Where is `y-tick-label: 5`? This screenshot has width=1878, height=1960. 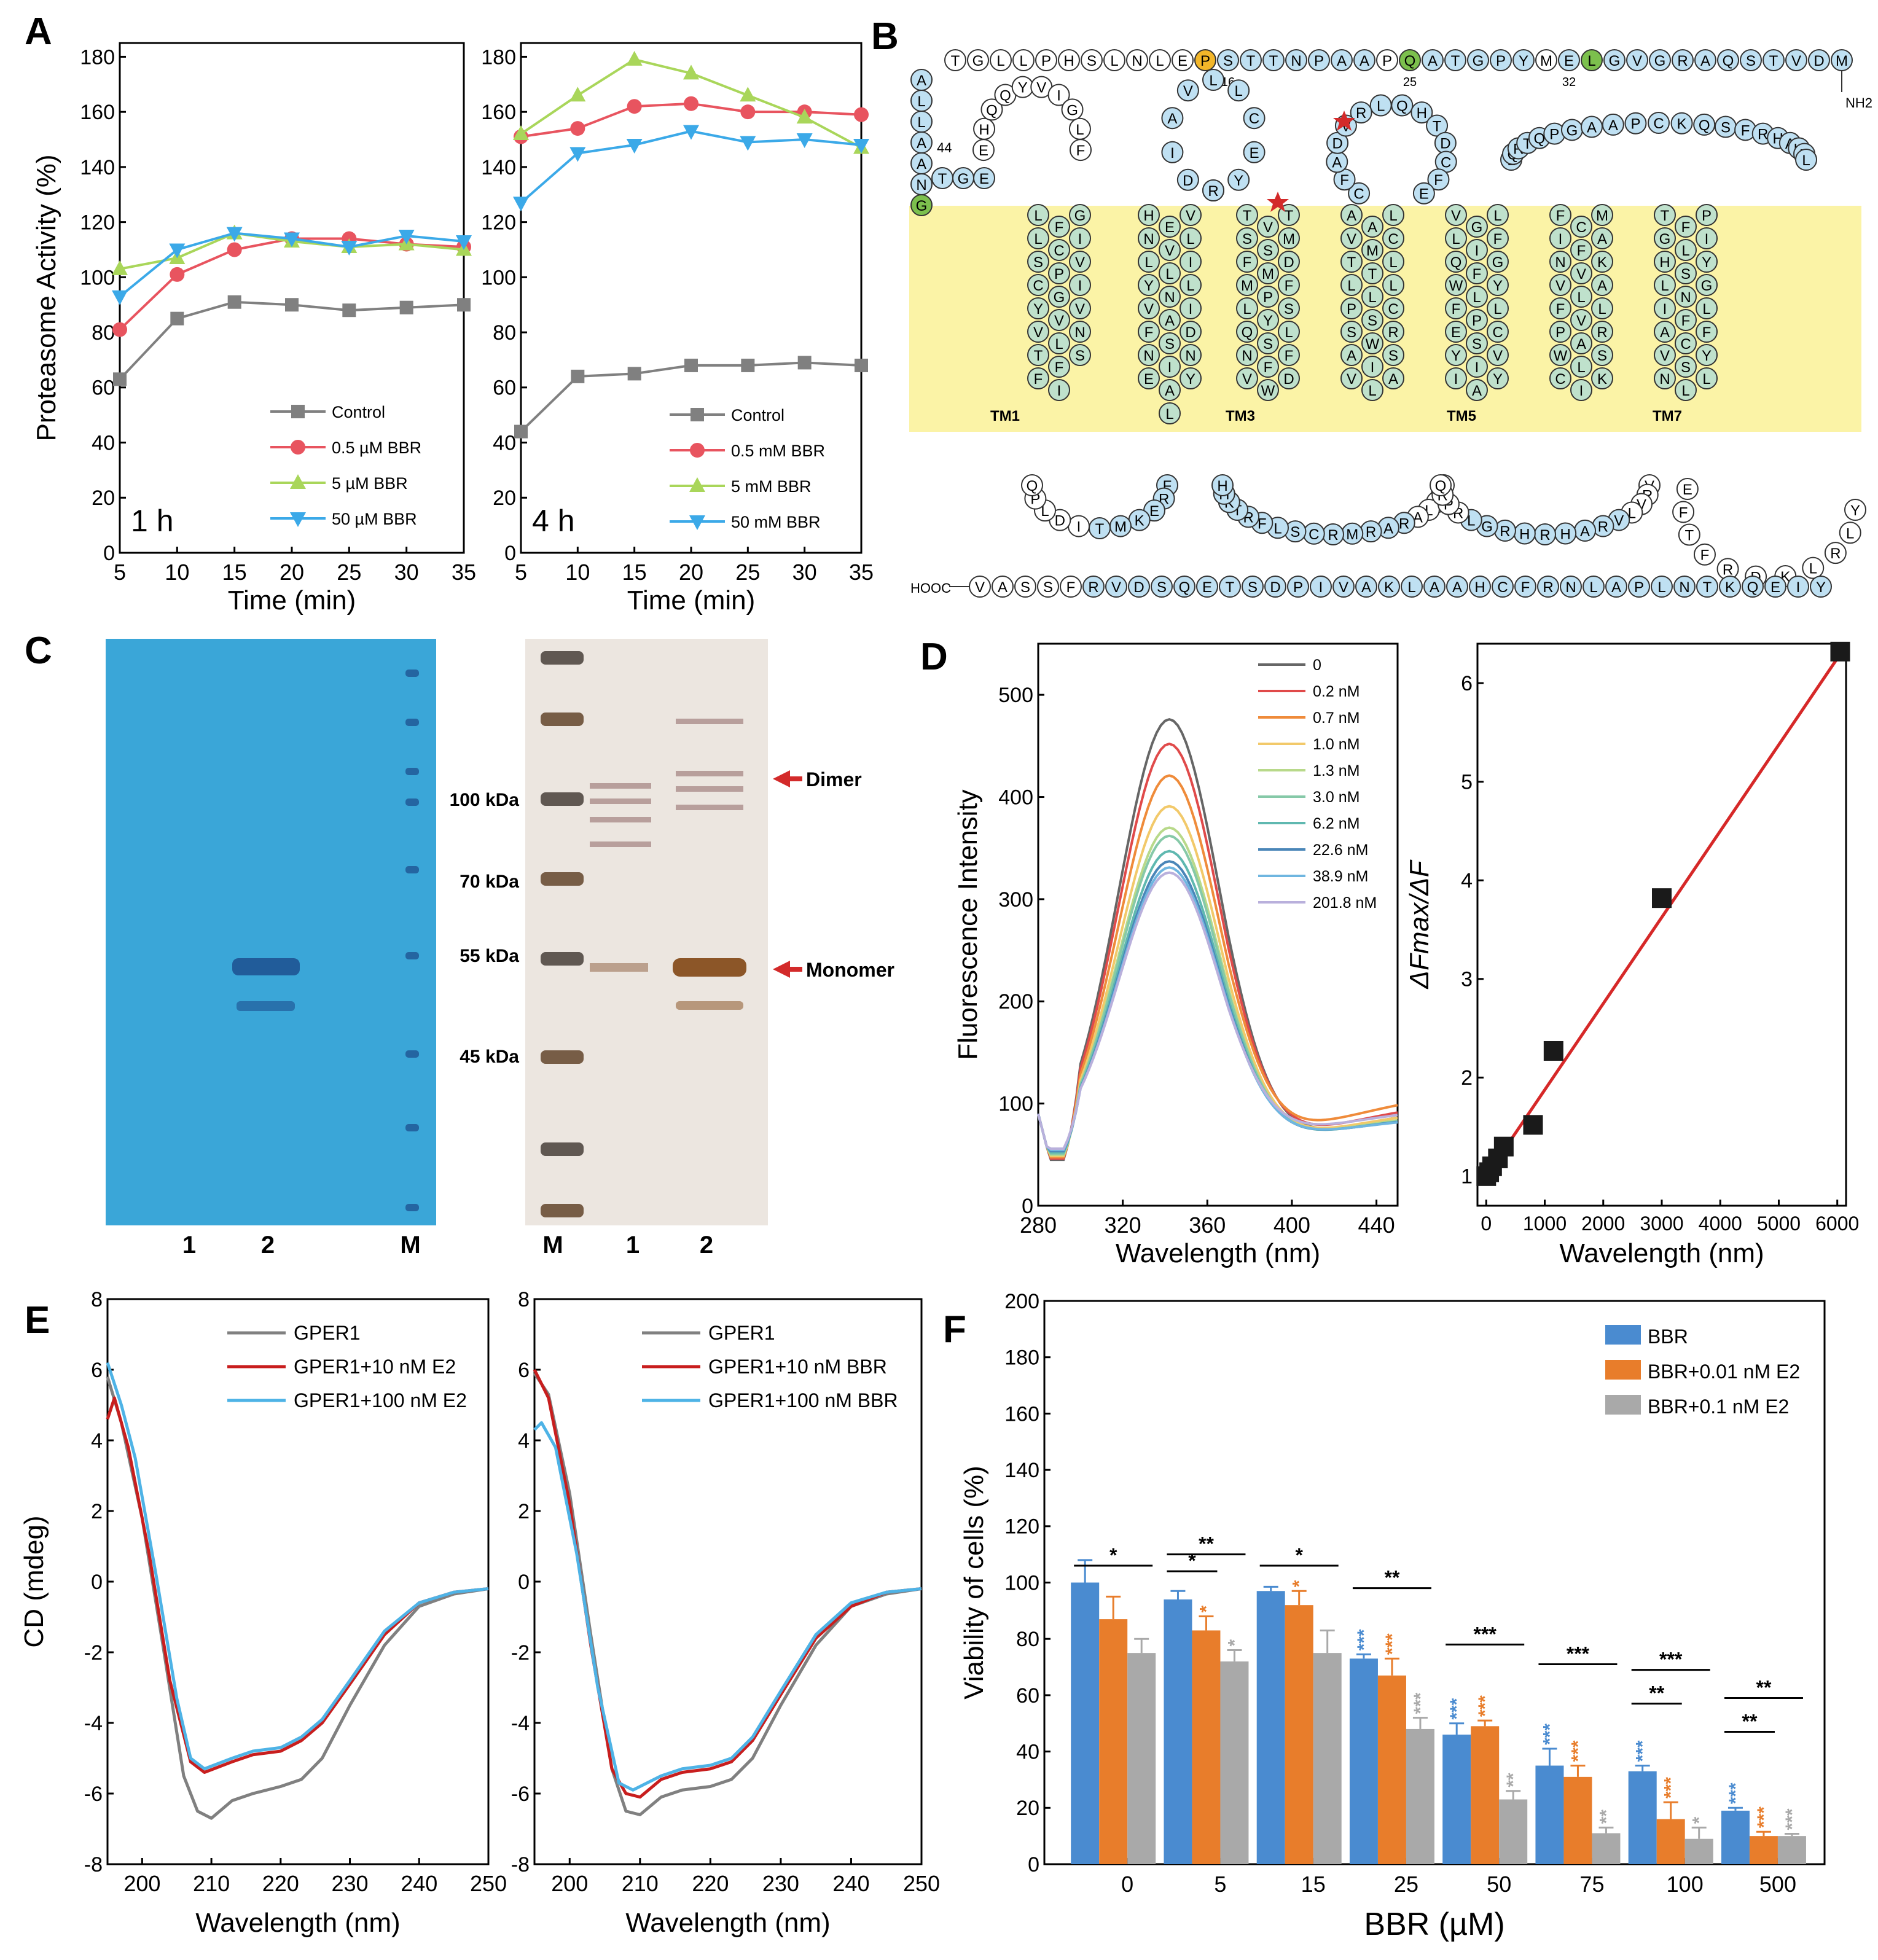
y-tick-label: 5 is located at coordinates (1467, 782).